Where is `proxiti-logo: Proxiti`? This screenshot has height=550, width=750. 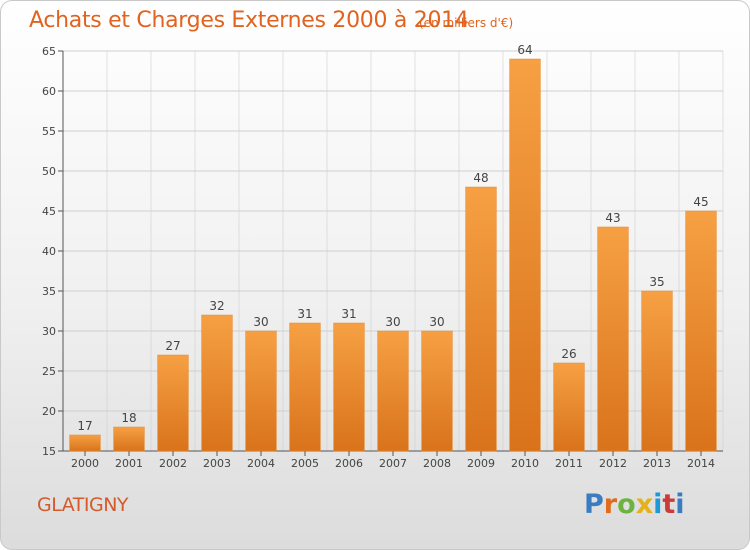 proxiti-logo: Proxiti is located at coordinates (634, 504).